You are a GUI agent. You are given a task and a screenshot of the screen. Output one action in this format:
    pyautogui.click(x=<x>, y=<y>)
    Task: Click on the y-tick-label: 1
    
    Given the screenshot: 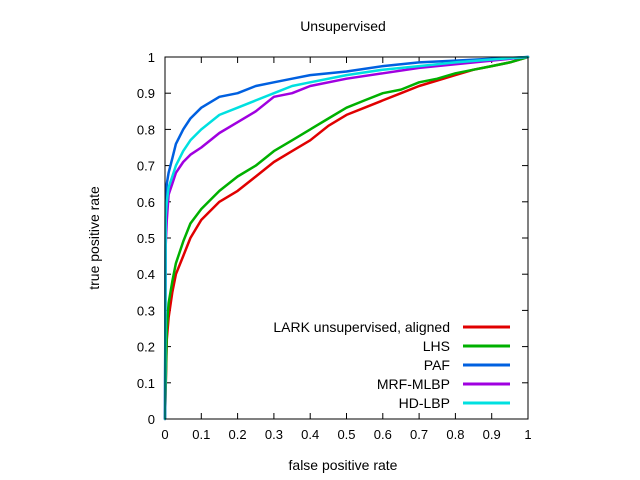 What is the action you would take?
    pyautogui.click(x=151, y=57)
    